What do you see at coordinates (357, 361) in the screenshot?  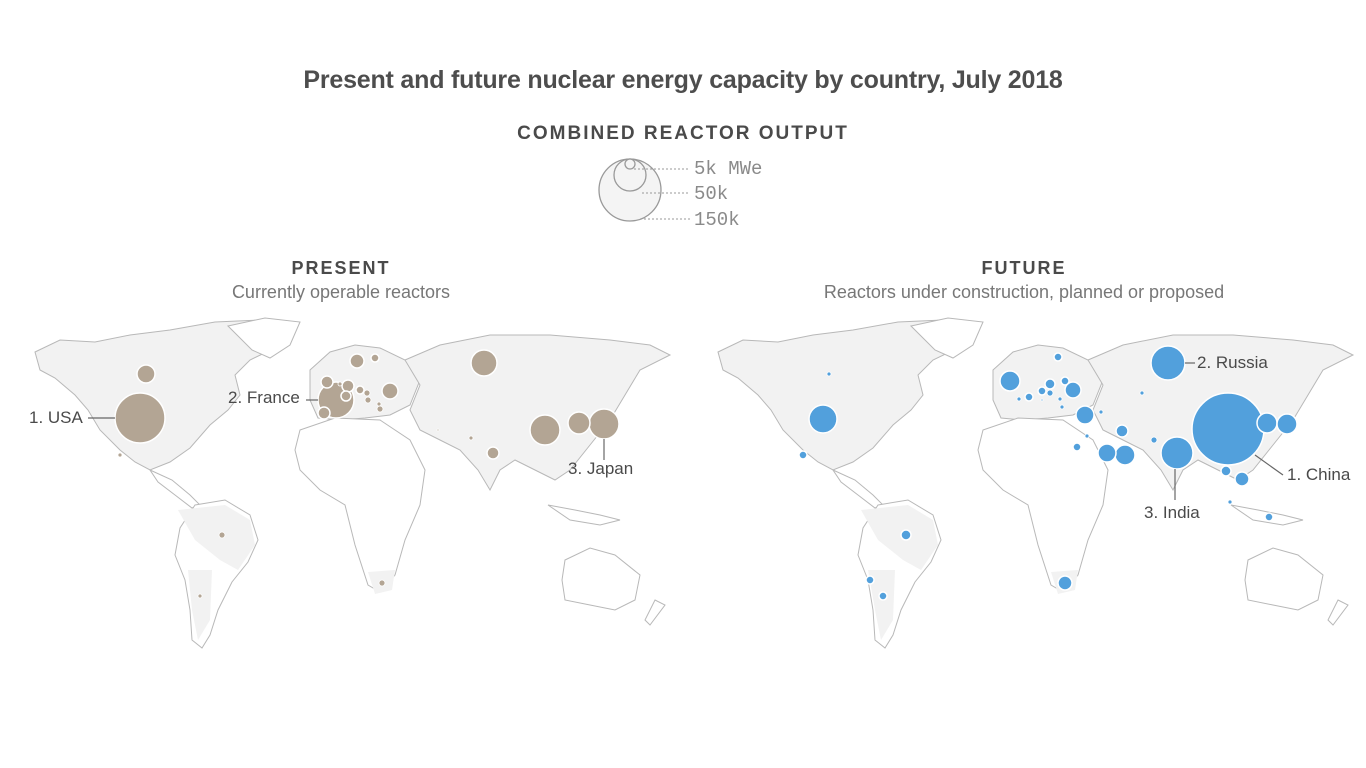 I see `bubble-sweden` at bounding box center [357, 361].